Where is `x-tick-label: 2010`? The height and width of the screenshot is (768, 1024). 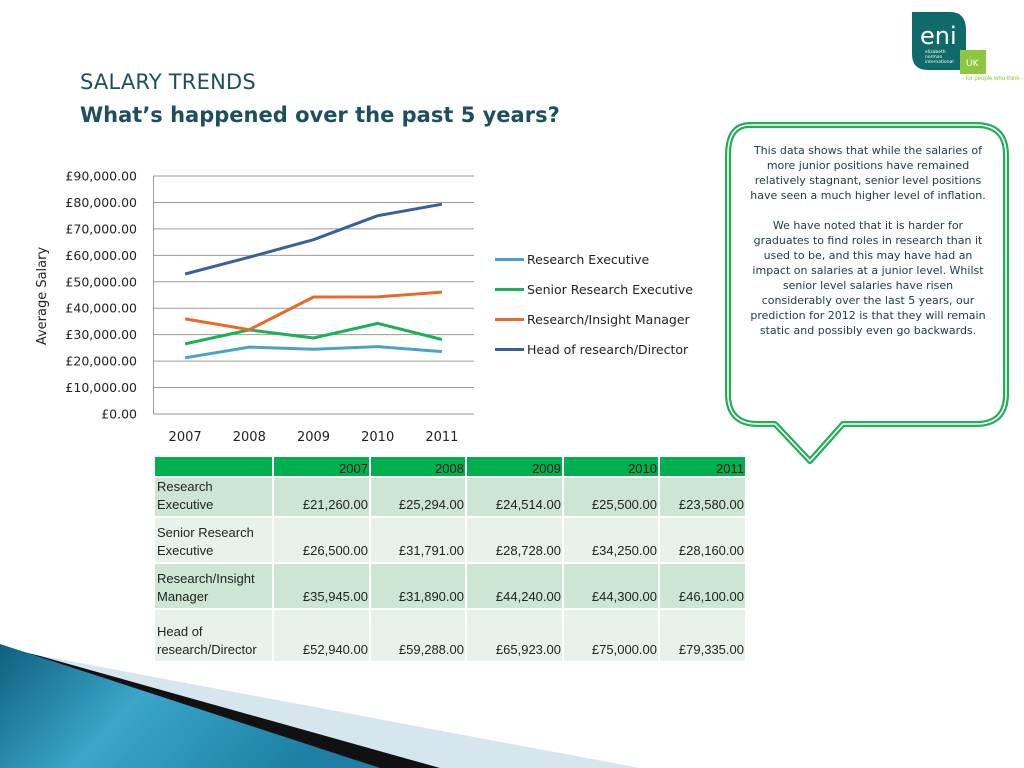
x-tick-label: 2010 is located at coordinates (377, 437).